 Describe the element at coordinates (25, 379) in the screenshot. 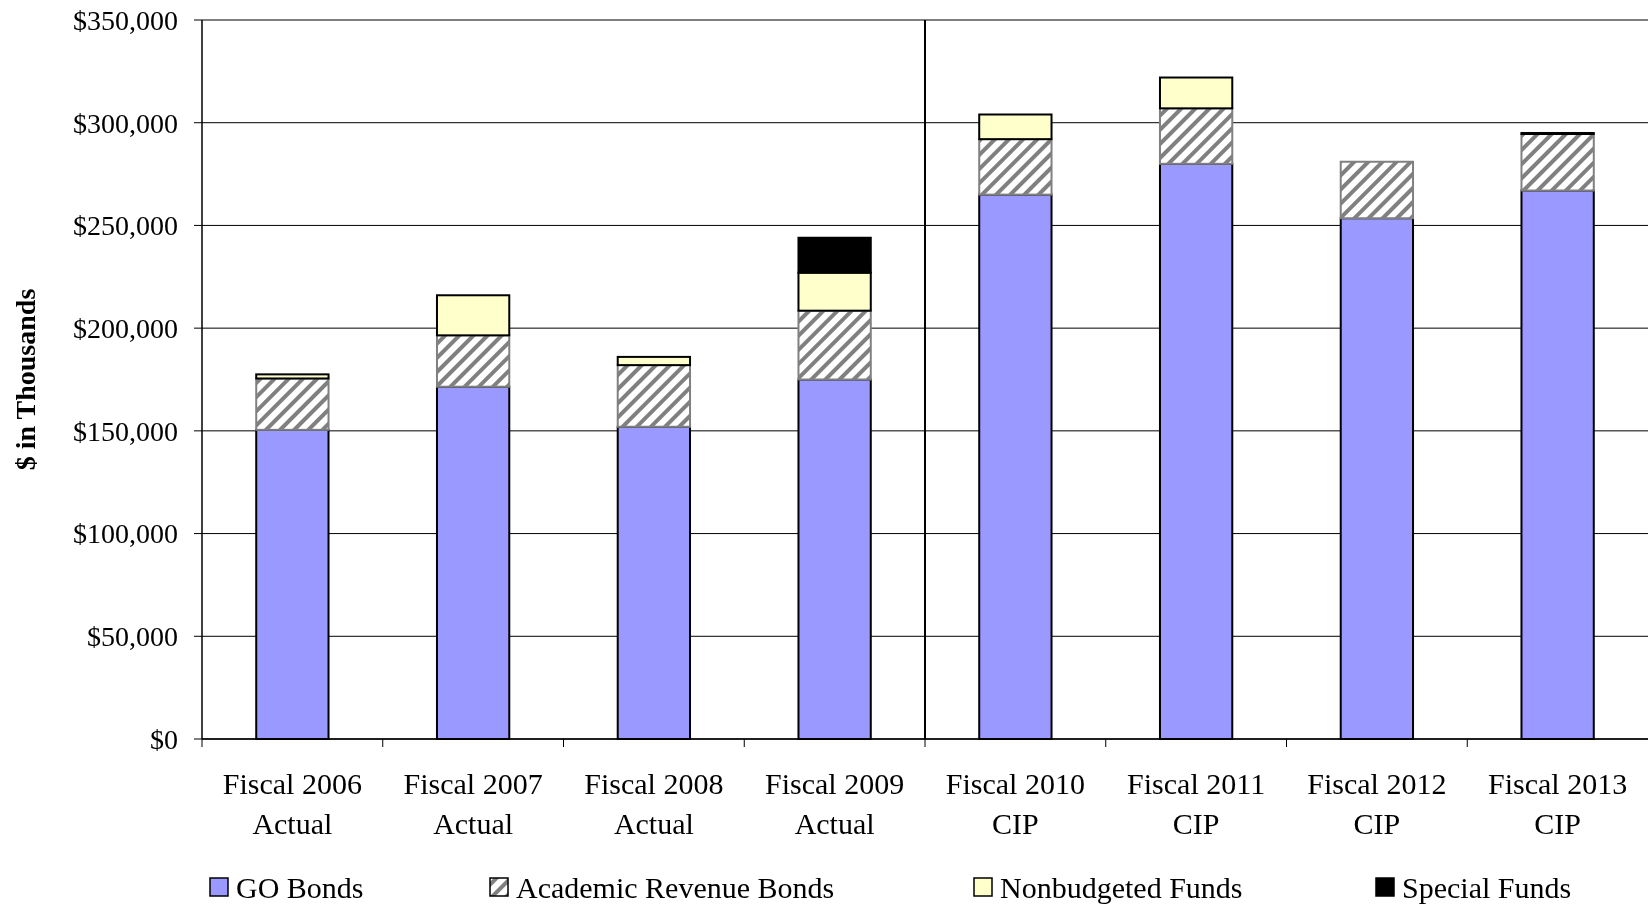

I see `y-axis-title: $ in Thousands` at that location.